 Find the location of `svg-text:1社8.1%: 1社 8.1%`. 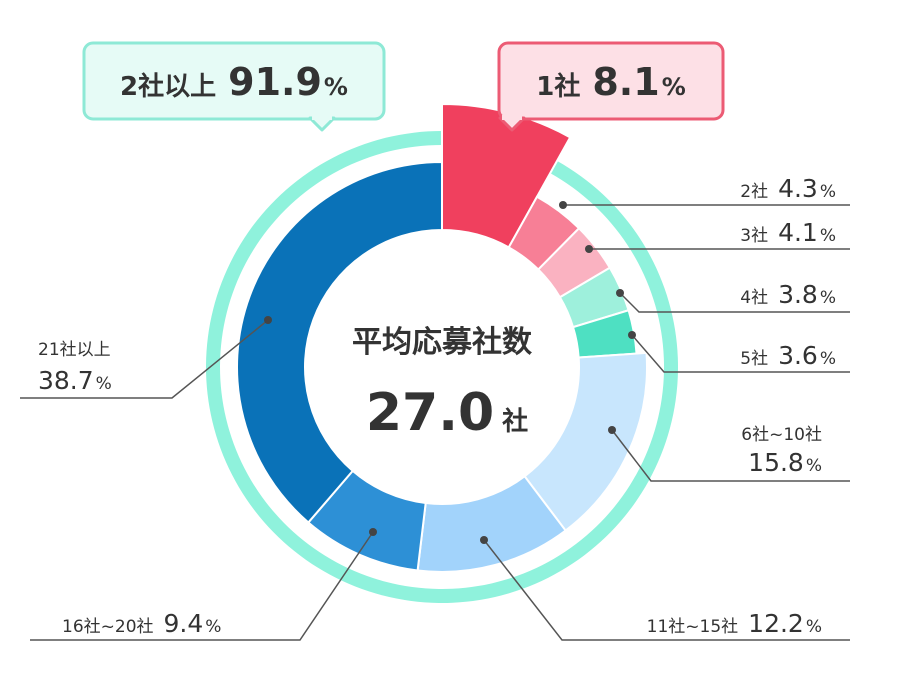

svg-text:1社8.1%: 1社 8.1% is located at coordinates (610, 82).